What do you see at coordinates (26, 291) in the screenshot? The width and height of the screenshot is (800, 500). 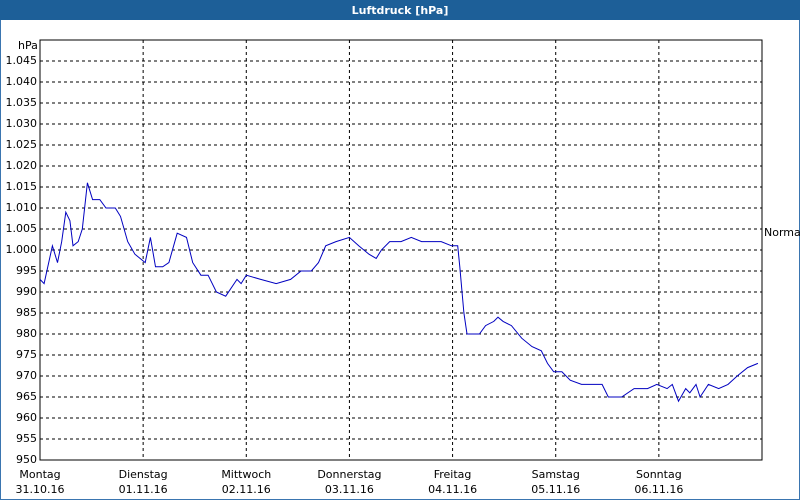 I see `y-tick-label: 990` at bounding box center [26, 291].